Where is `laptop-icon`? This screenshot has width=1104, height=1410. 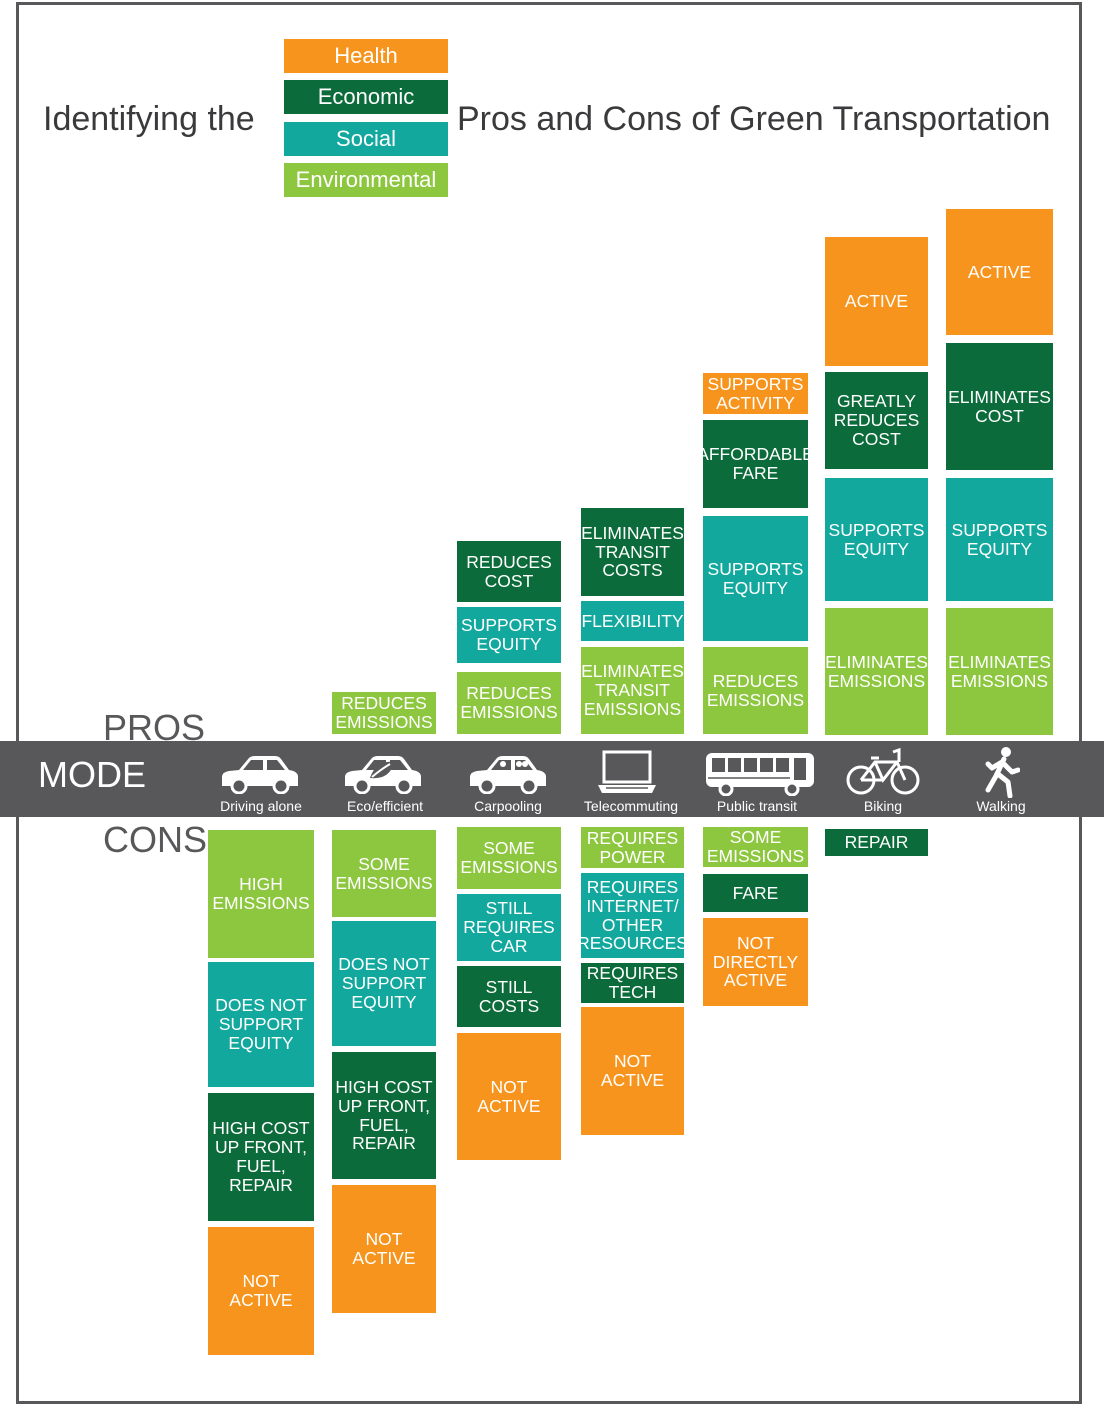 laptop-icon is located at coordinates (627, 771).